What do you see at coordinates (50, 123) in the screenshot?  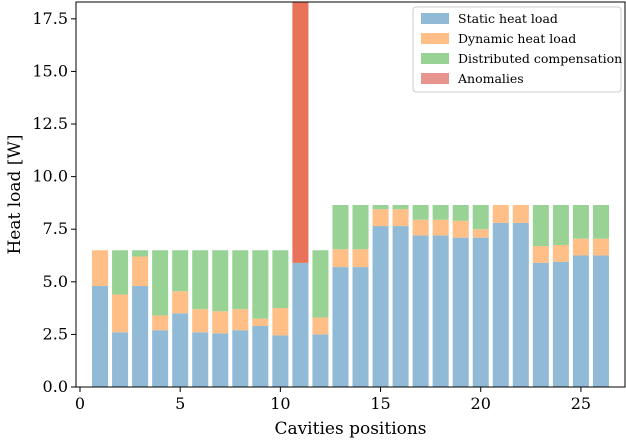 I see `y-tick-label: 12.5` at bounding box center [50, 123].